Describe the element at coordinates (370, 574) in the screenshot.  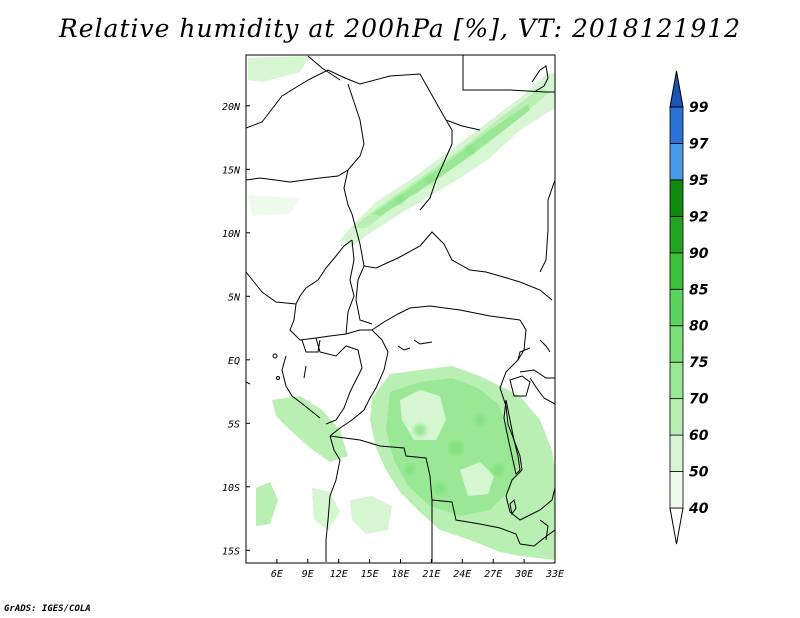
I see `lon-tick-label: 15E` at that location.